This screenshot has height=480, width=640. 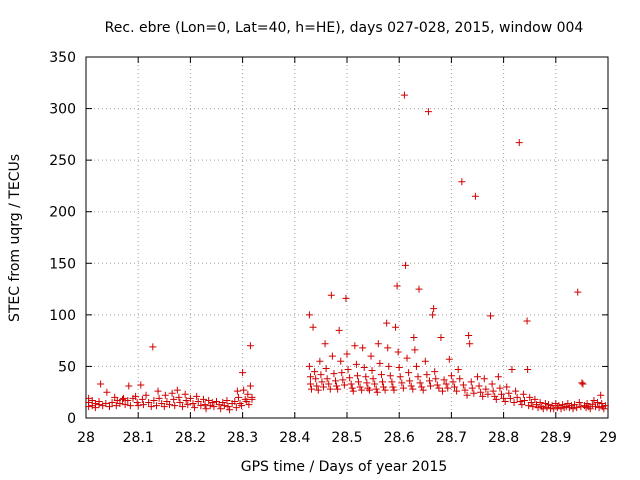 I want to click on x-tick-label: 28.3, so click(x=242, y=438).